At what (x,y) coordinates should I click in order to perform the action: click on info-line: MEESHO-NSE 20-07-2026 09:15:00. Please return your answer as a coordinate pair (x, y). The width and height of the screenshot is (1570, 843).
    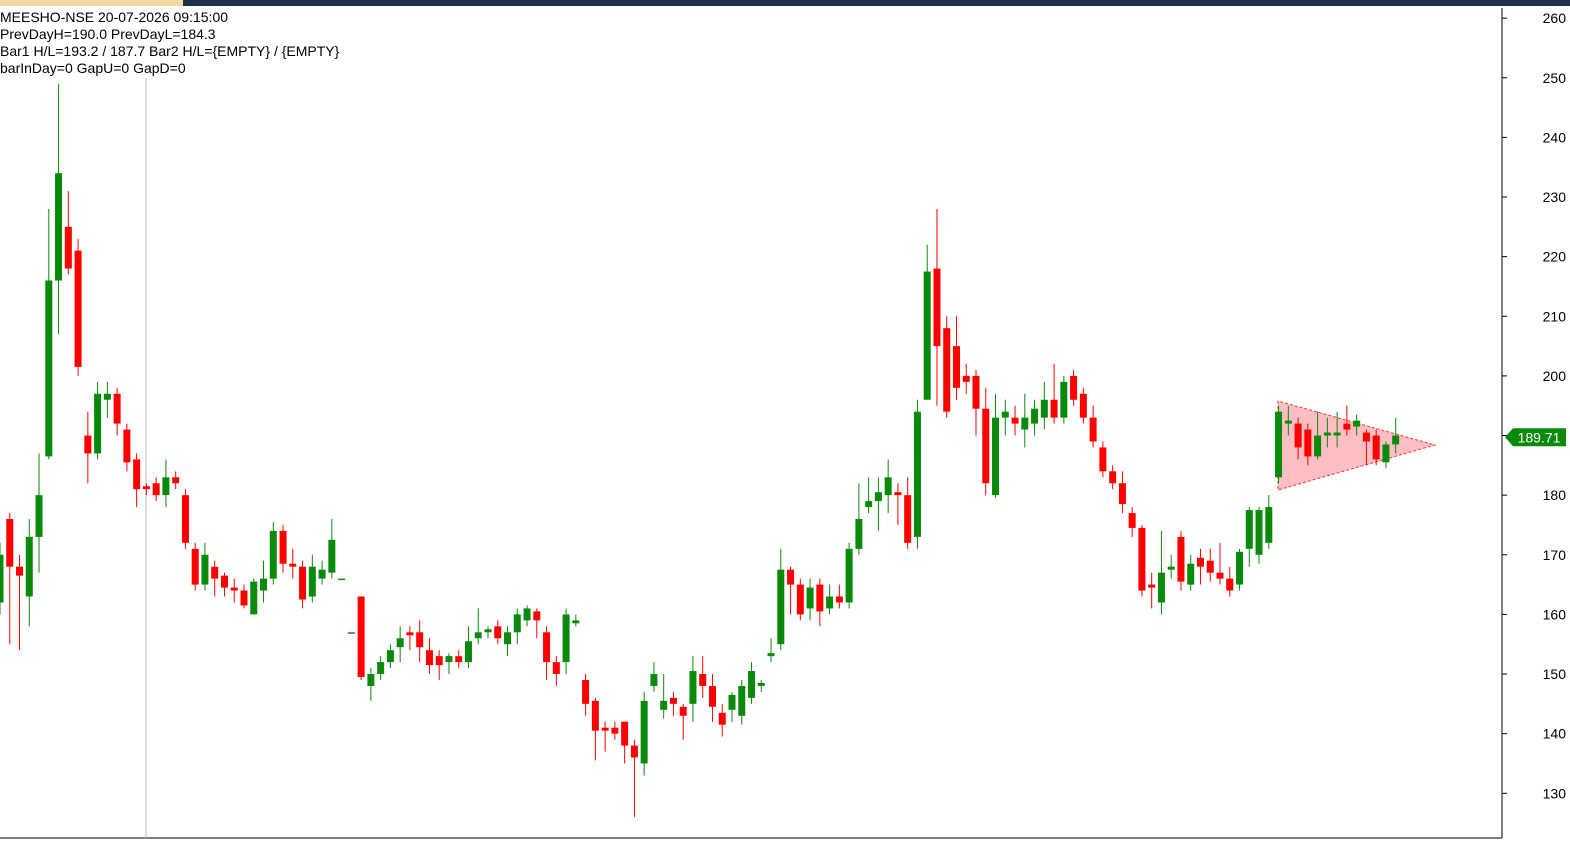
    Looking at the image, I should click on (114, 17).